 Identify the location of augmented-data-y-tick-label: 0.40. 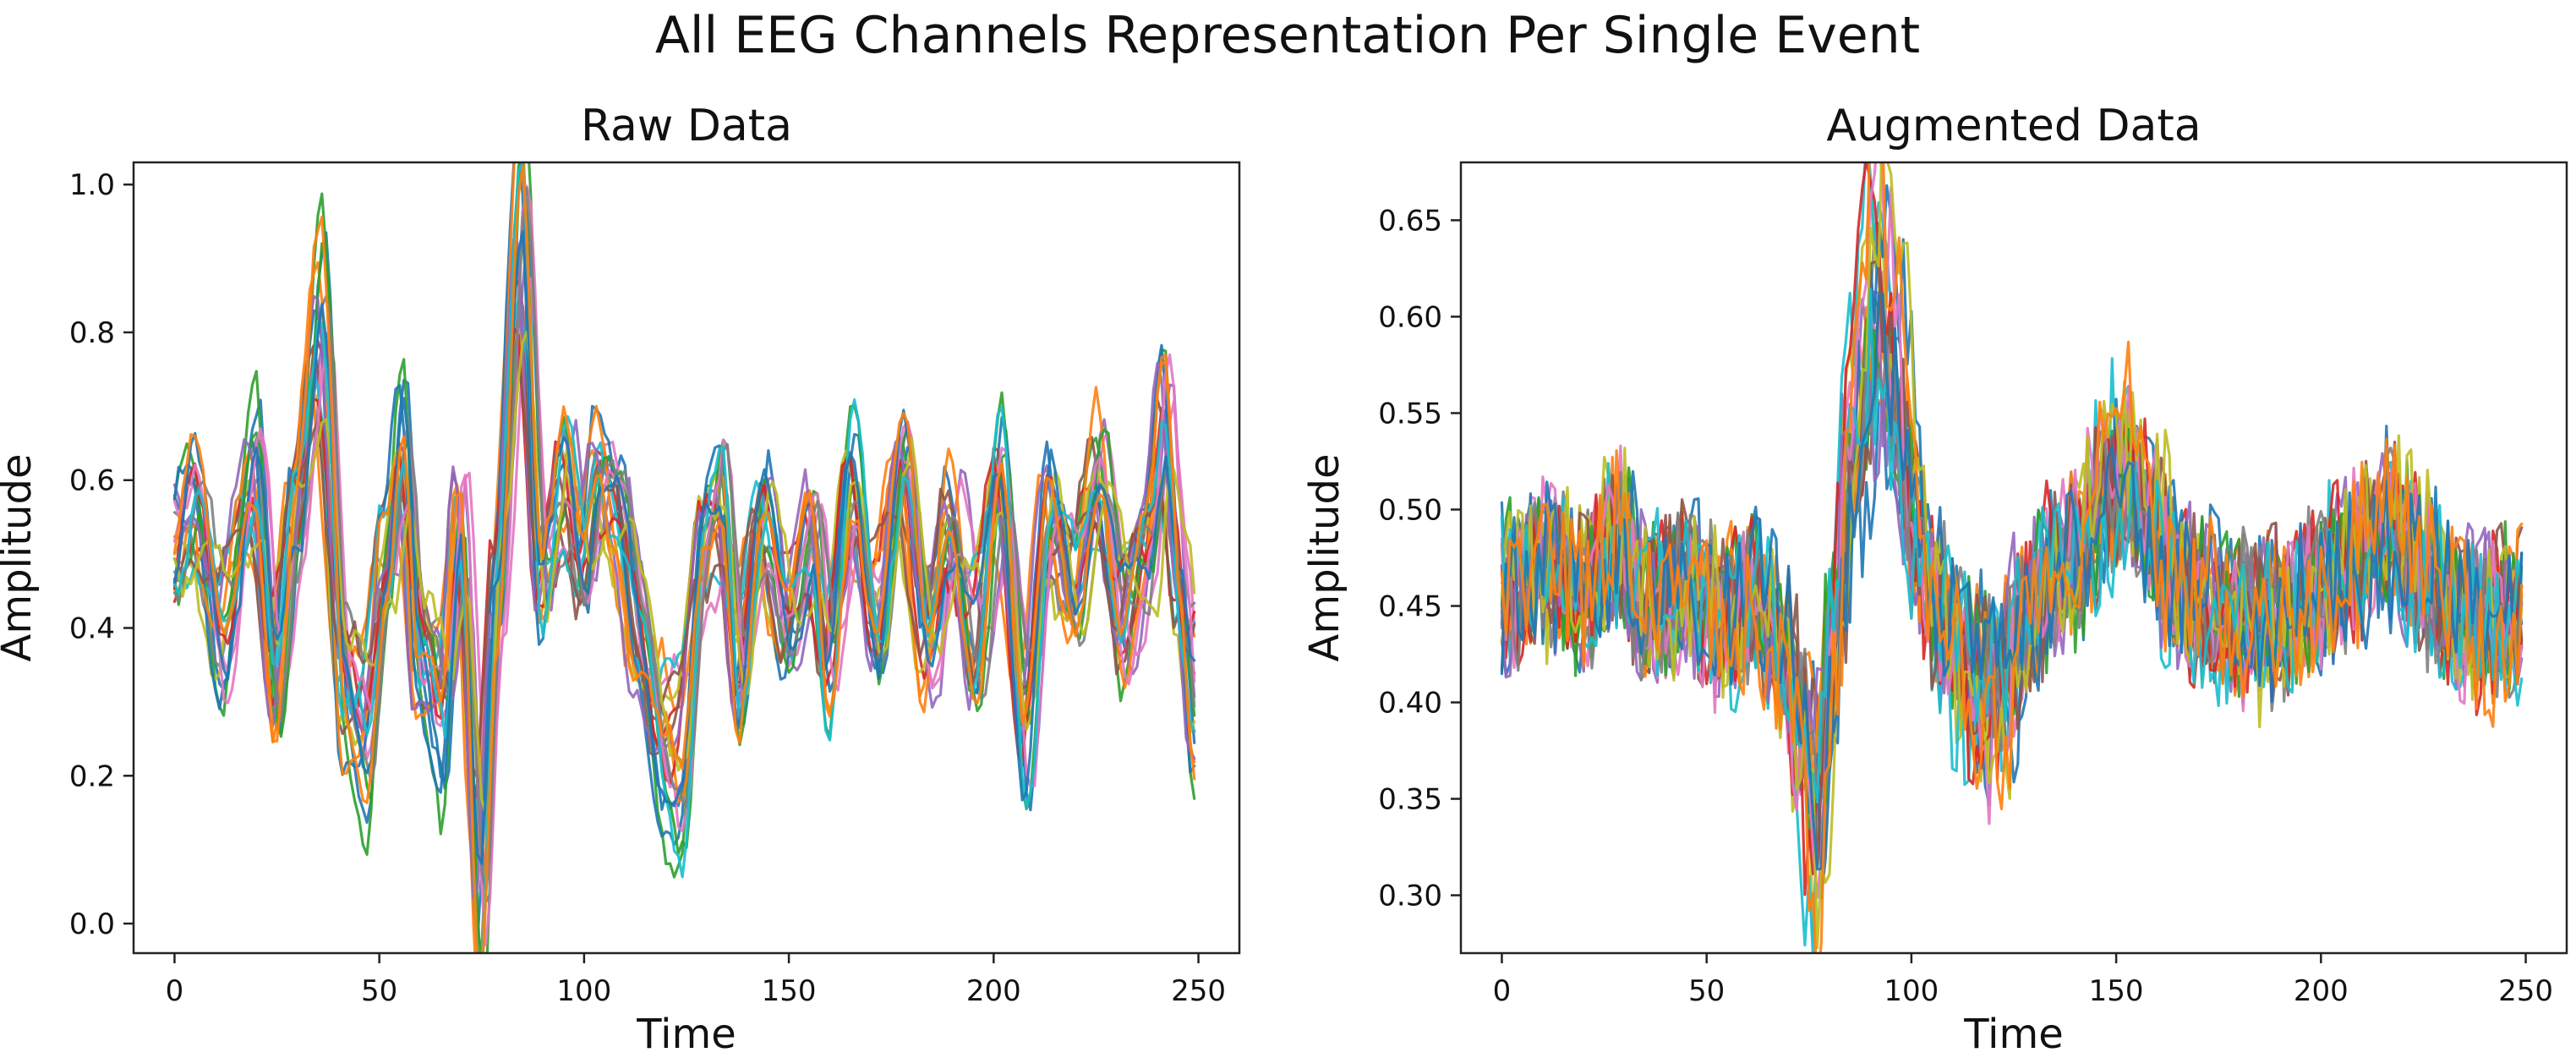
(1410, 704).